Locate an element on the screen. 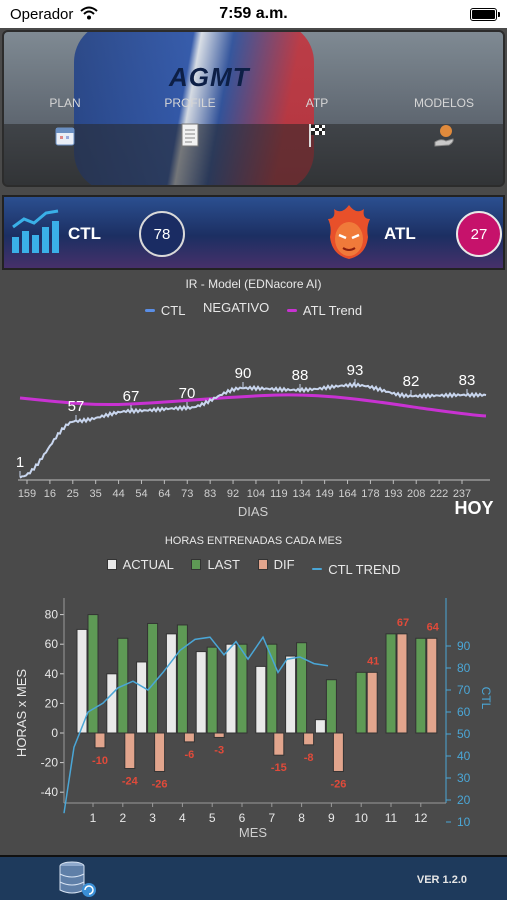  atl-value: 27 is located at coordinates (479, 234).